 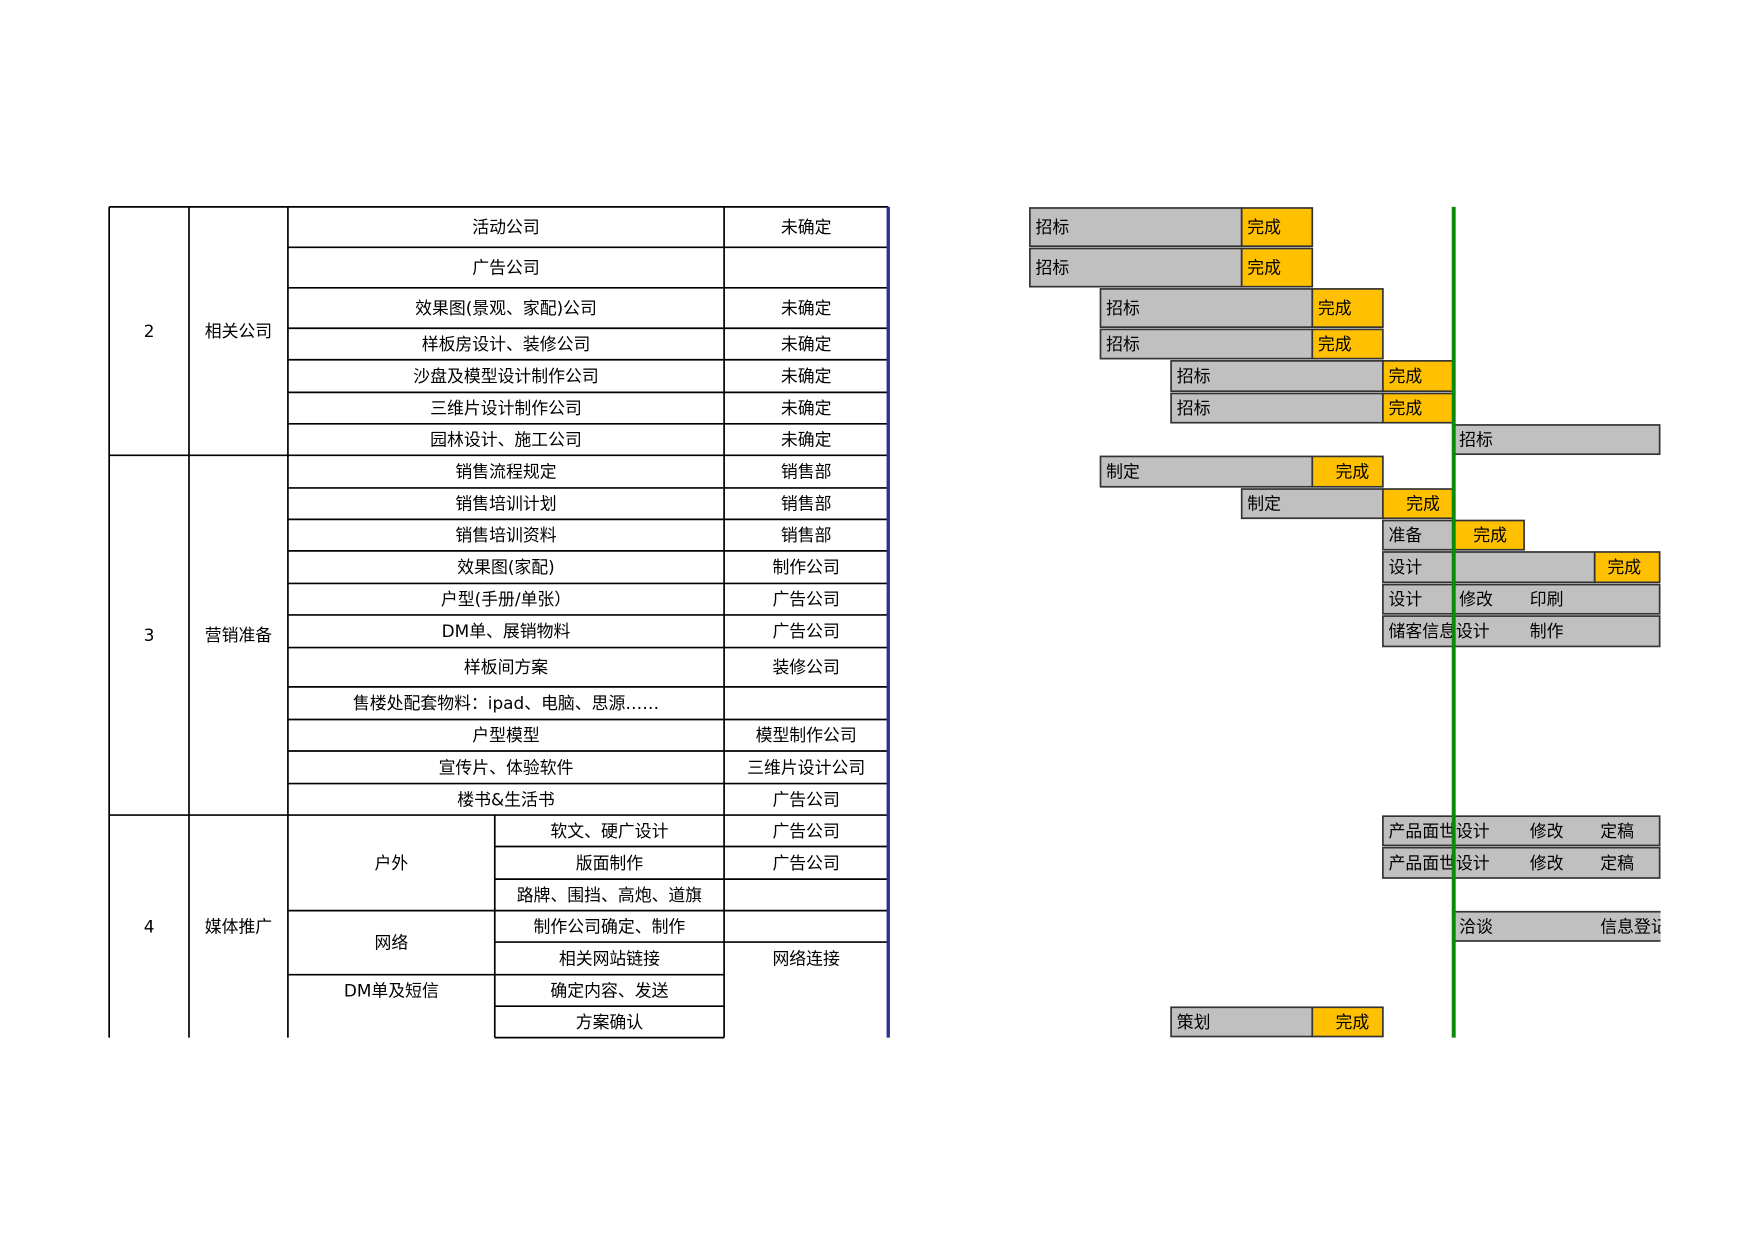 I want to click on section-name: 相关公司, so click(x=238, y=331).